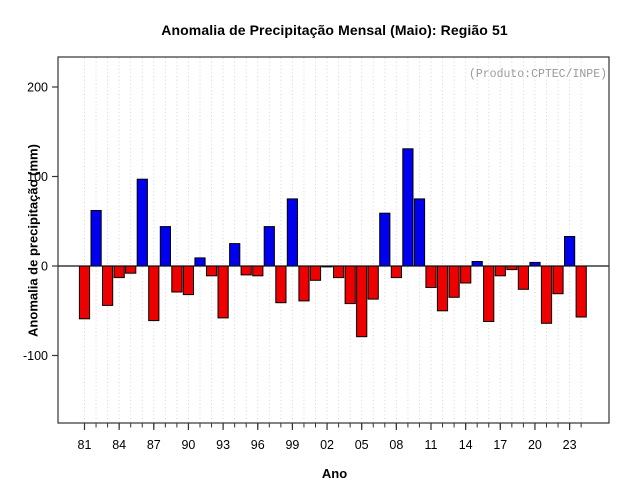 The height and width of the screenshot is (500, 640). I want to click on bar-2008, so click(396, 272).